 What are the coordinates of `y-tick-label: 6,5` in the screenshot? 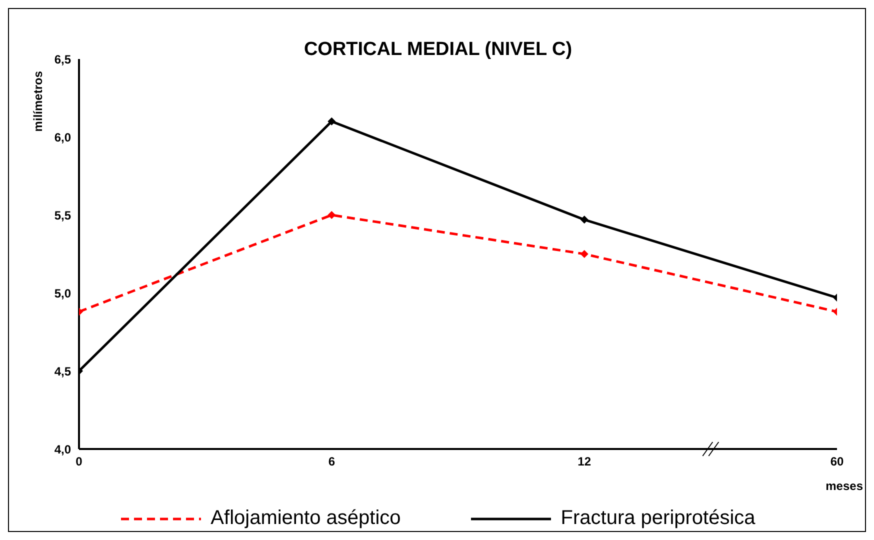 It's located at (63, 59).